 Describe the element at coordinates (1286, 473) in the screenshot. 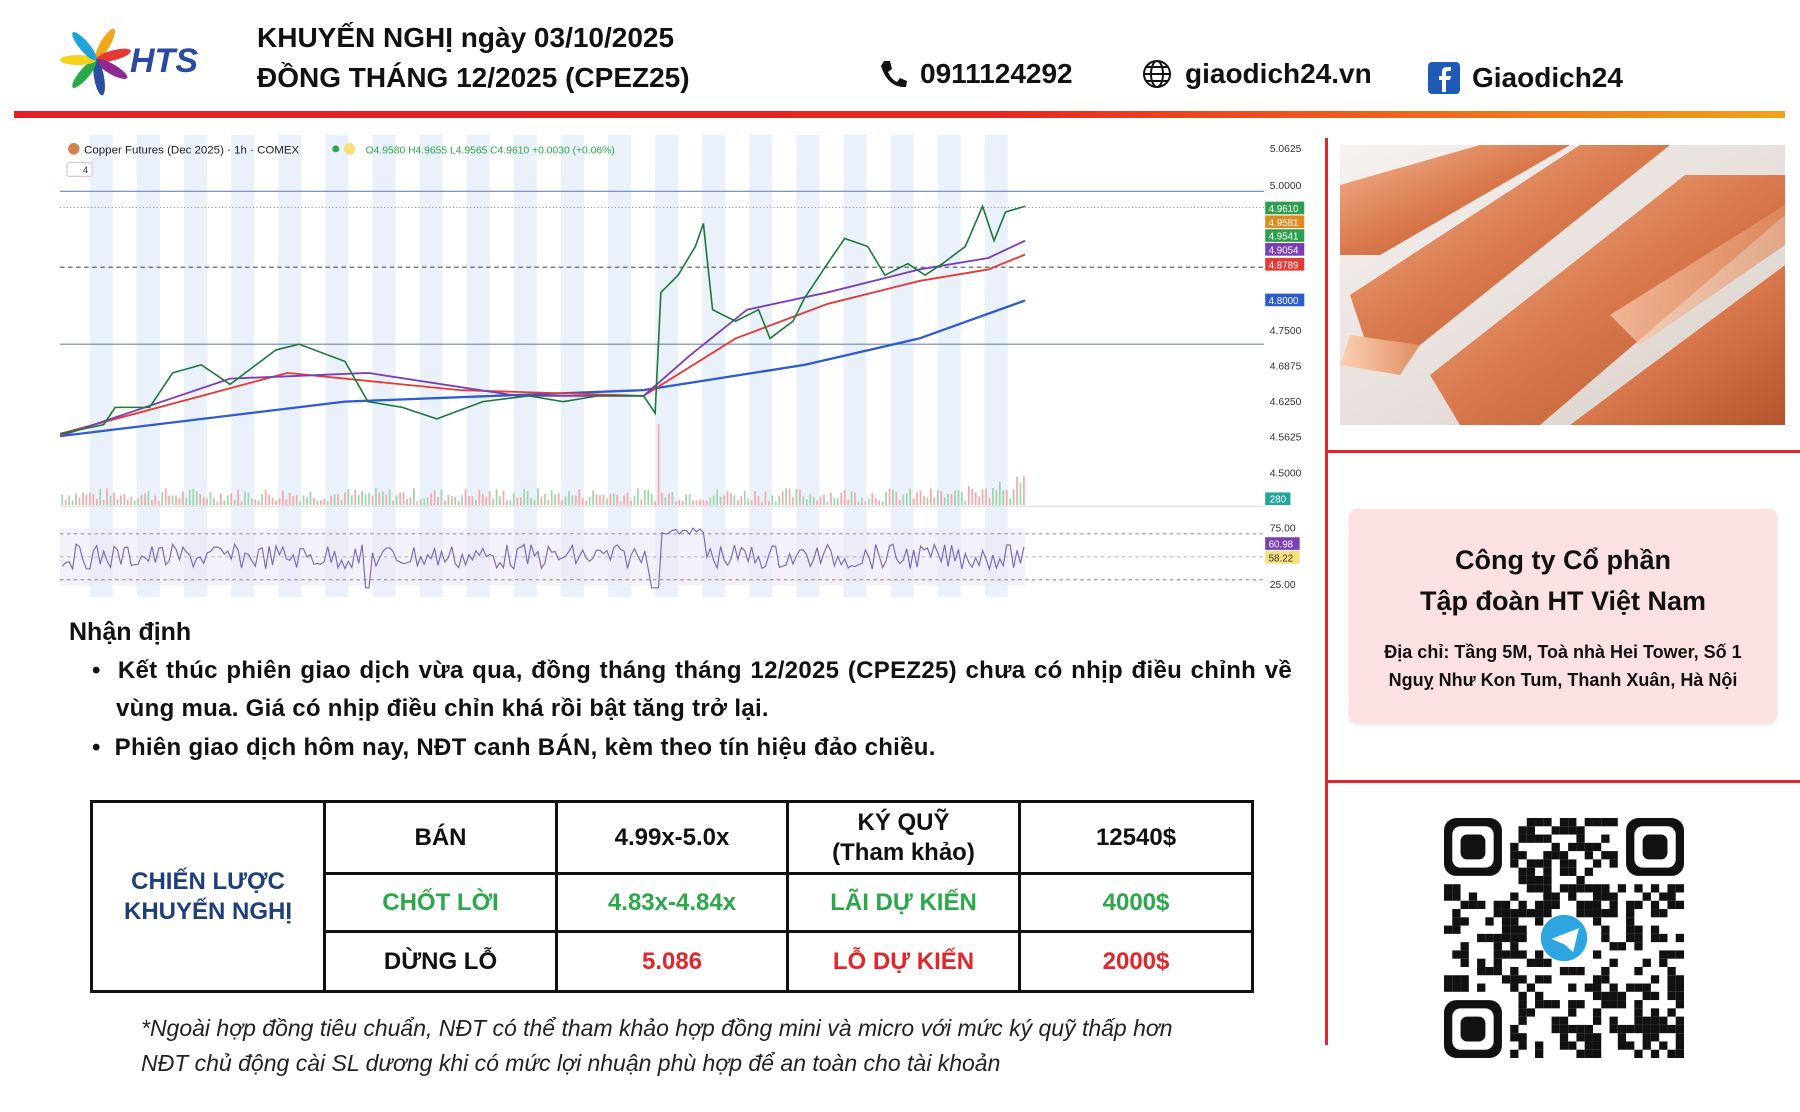

I see `price-axis-label: 4.5000` at that location.